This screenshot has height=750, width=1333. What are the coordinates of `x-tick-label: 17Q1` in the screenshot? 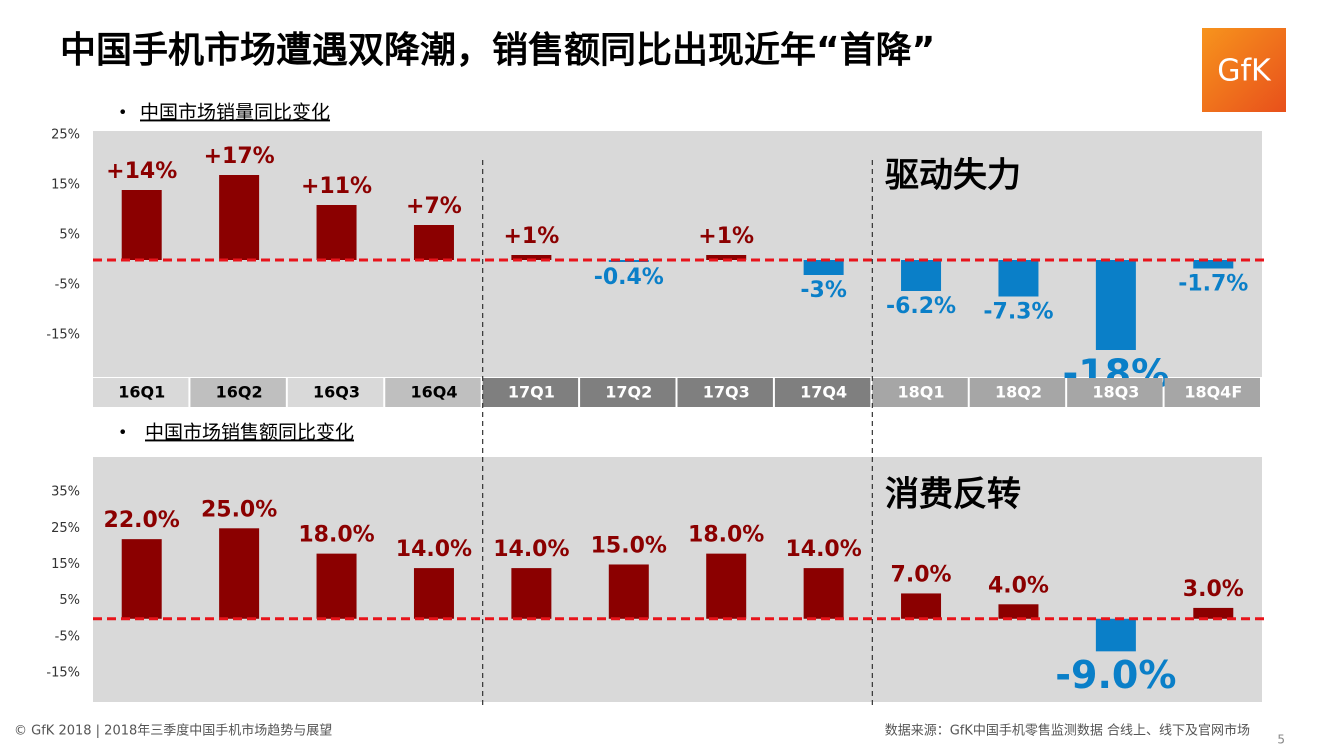 It's located at (531, 392).